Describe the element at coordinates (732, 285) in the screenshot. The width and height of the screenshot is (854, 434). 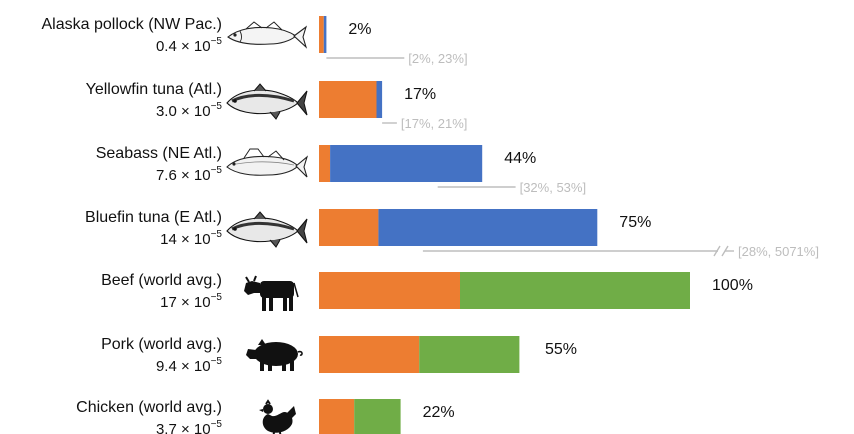
I see `percent-label: 100%` at that location.